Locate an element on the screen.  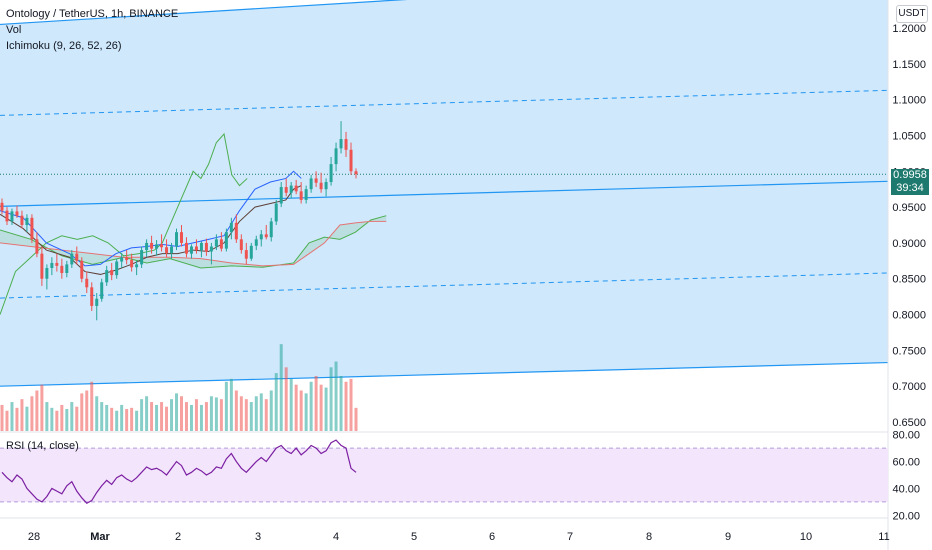
channel-upper-dashed is located at coordinates (444, 102).